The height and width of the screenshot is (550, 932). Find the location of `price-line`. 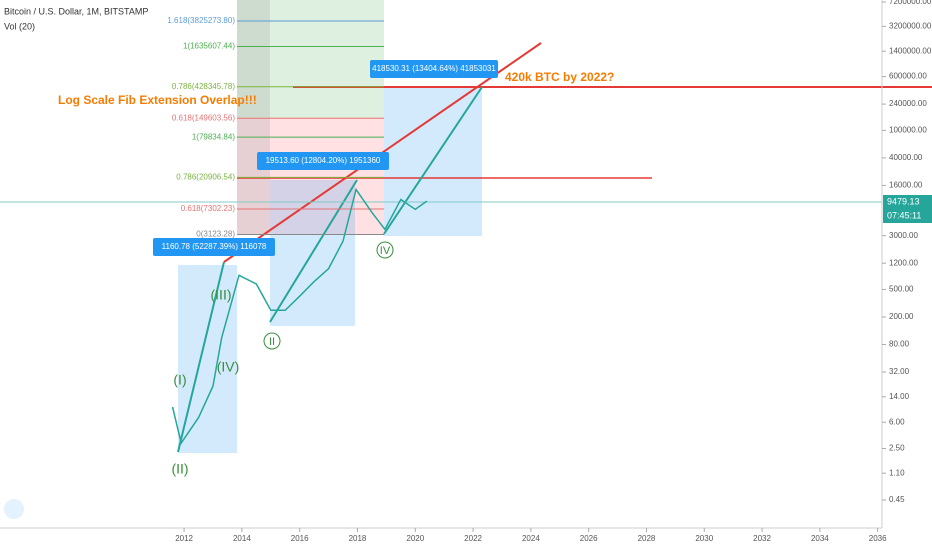

price-line is located at coordinates (299, 316).